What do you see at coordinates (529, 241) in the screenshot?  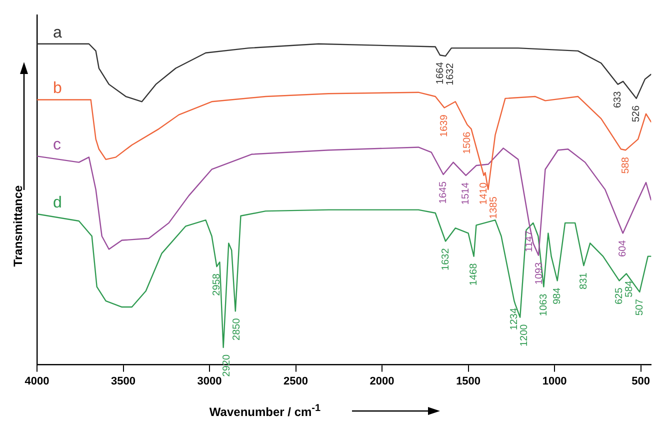 I see `annotation: 1147` at bounding box center [529, 241].